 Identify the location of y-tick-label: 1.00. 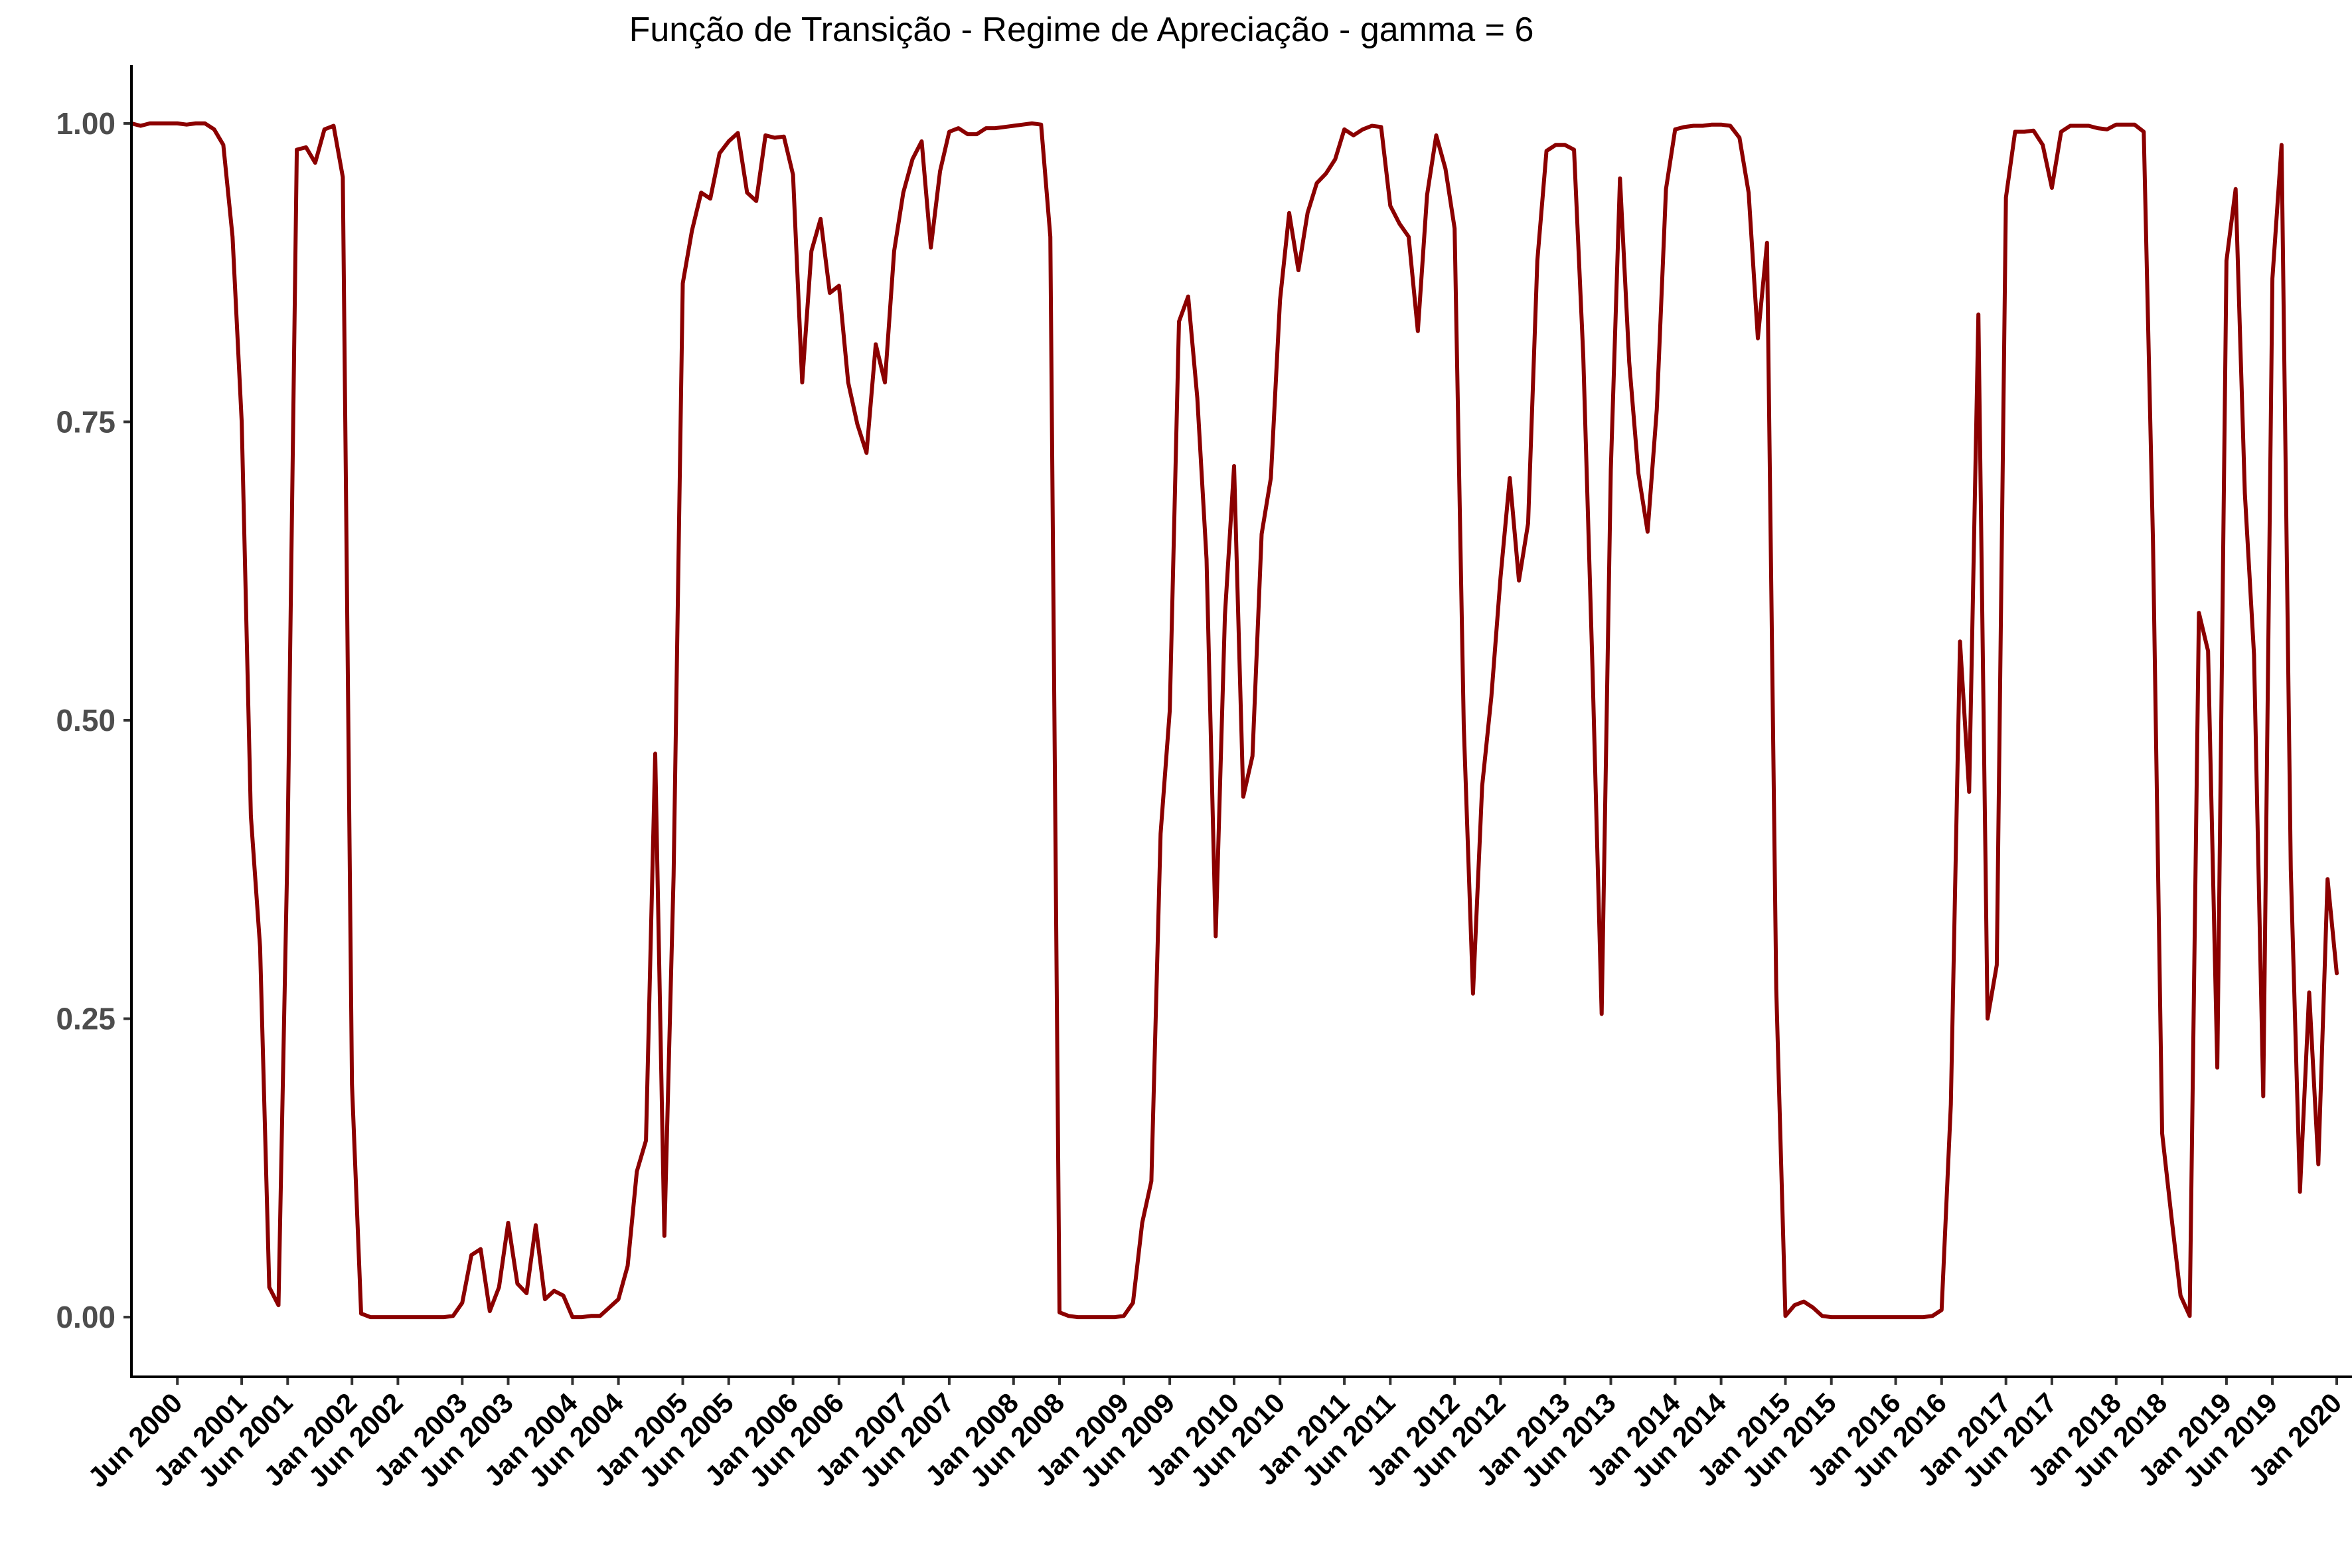
(86, 124).